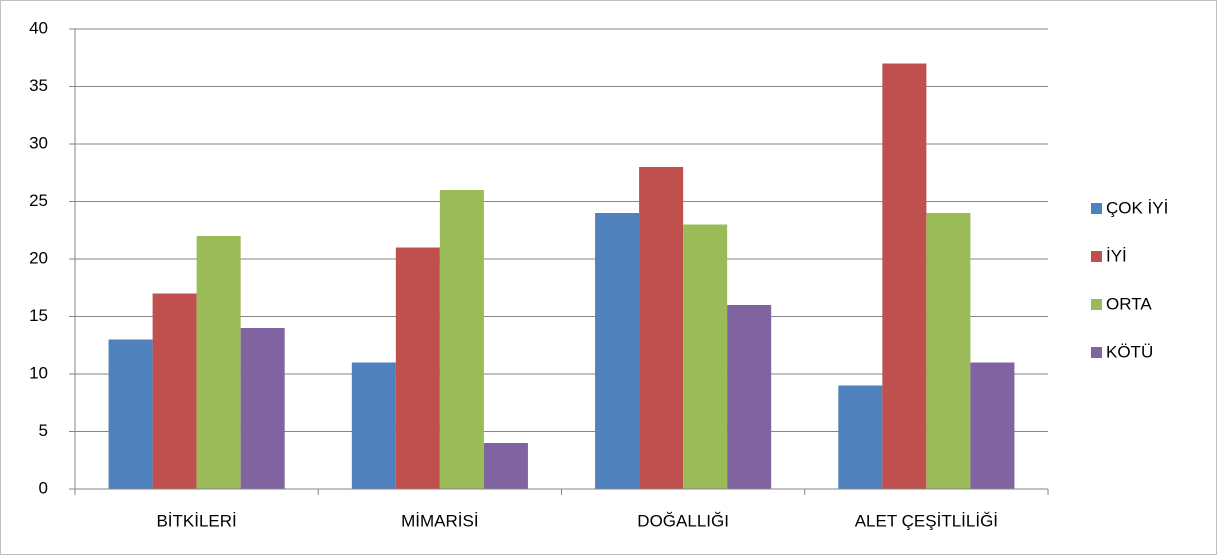 This screenshot has width=1217, height=555. Describe the element at coordinates (43, 430) in the screenshot. I see `y-tick-label: 5` at that location.